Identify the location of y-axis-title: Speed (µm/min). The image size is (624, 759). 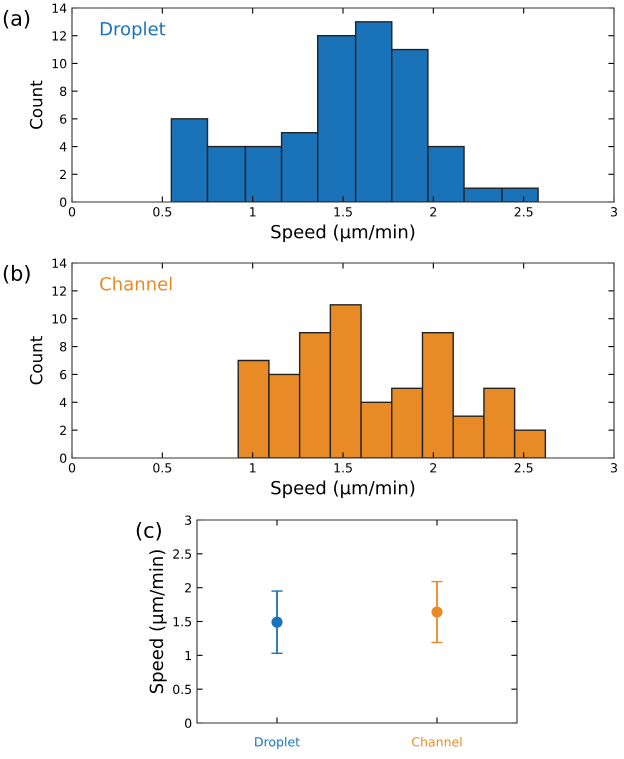
(158, 622).